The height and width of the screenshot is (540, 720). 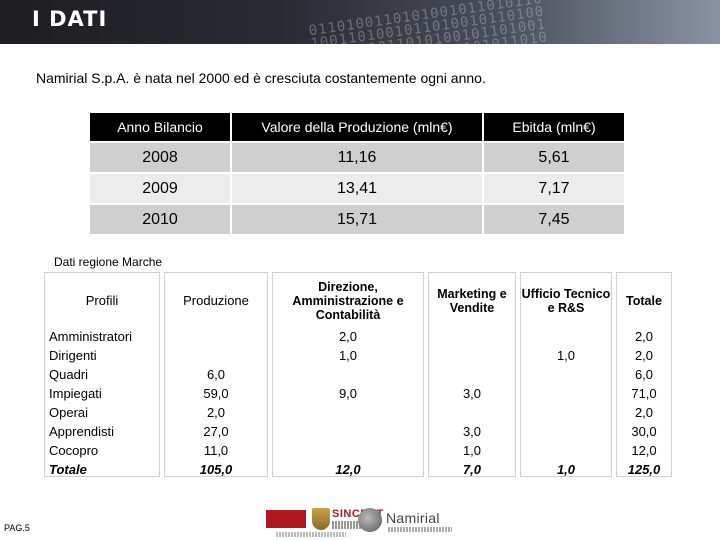 What do you see at coordinates (69, 374) in the screenshot?
I see `list-item: Quadri` at bounding box center [69, 374].